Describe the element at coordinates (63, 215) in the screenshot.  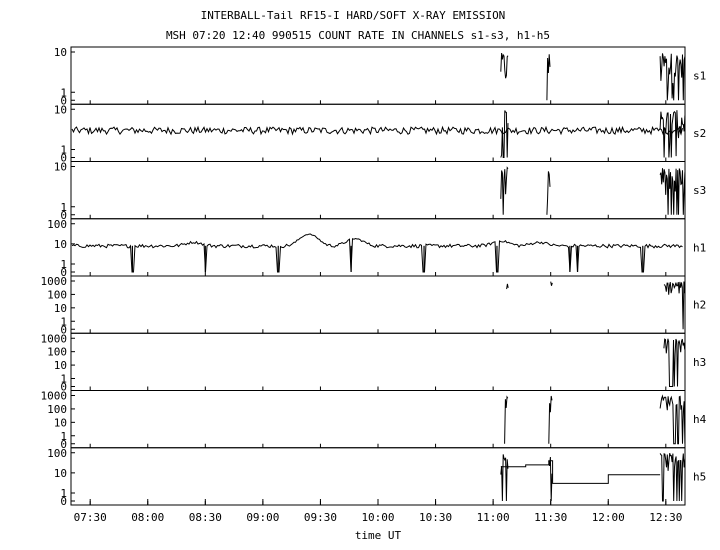
I see `y-tick-label-s3: 0` at that location.